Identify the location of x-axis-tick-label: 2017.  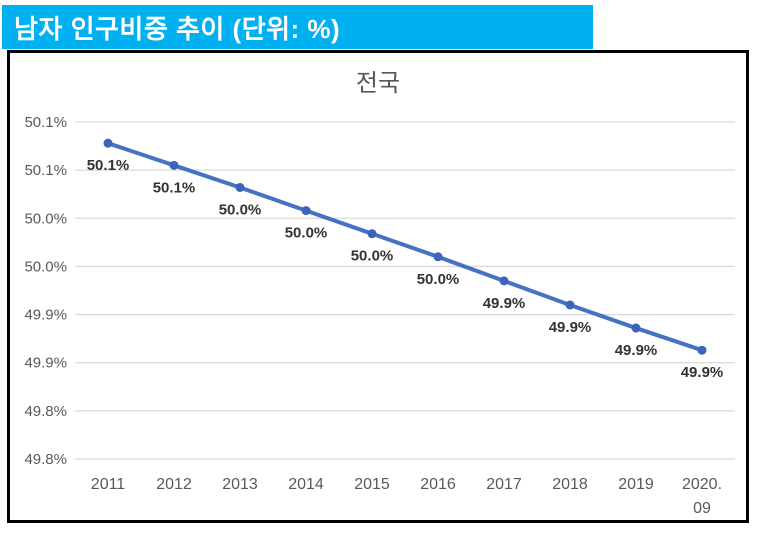
(504, 484).